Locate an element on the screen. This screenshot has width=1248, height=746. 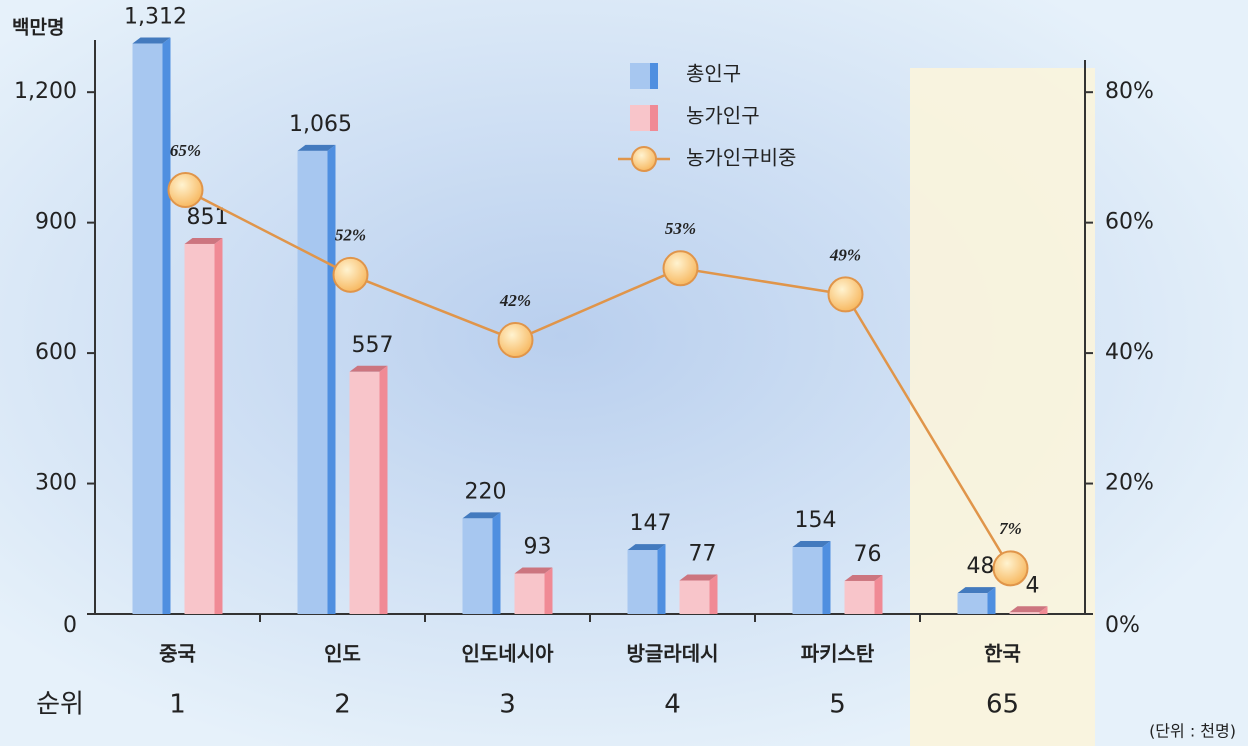
value-label: 1,065 is located at coordinates (320, 124).